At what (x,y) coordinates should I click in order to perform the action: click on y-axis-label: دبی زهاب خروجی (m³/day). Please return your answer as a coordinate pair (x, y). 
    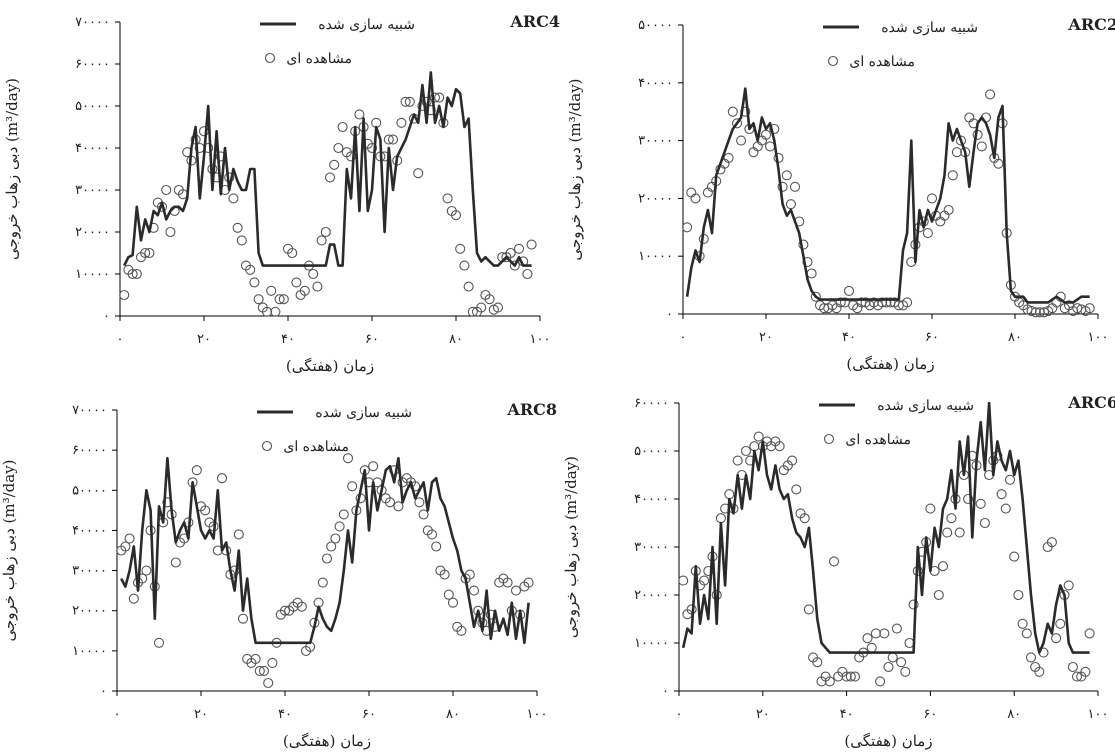
    Looking at the image, I should click on (9, 550).